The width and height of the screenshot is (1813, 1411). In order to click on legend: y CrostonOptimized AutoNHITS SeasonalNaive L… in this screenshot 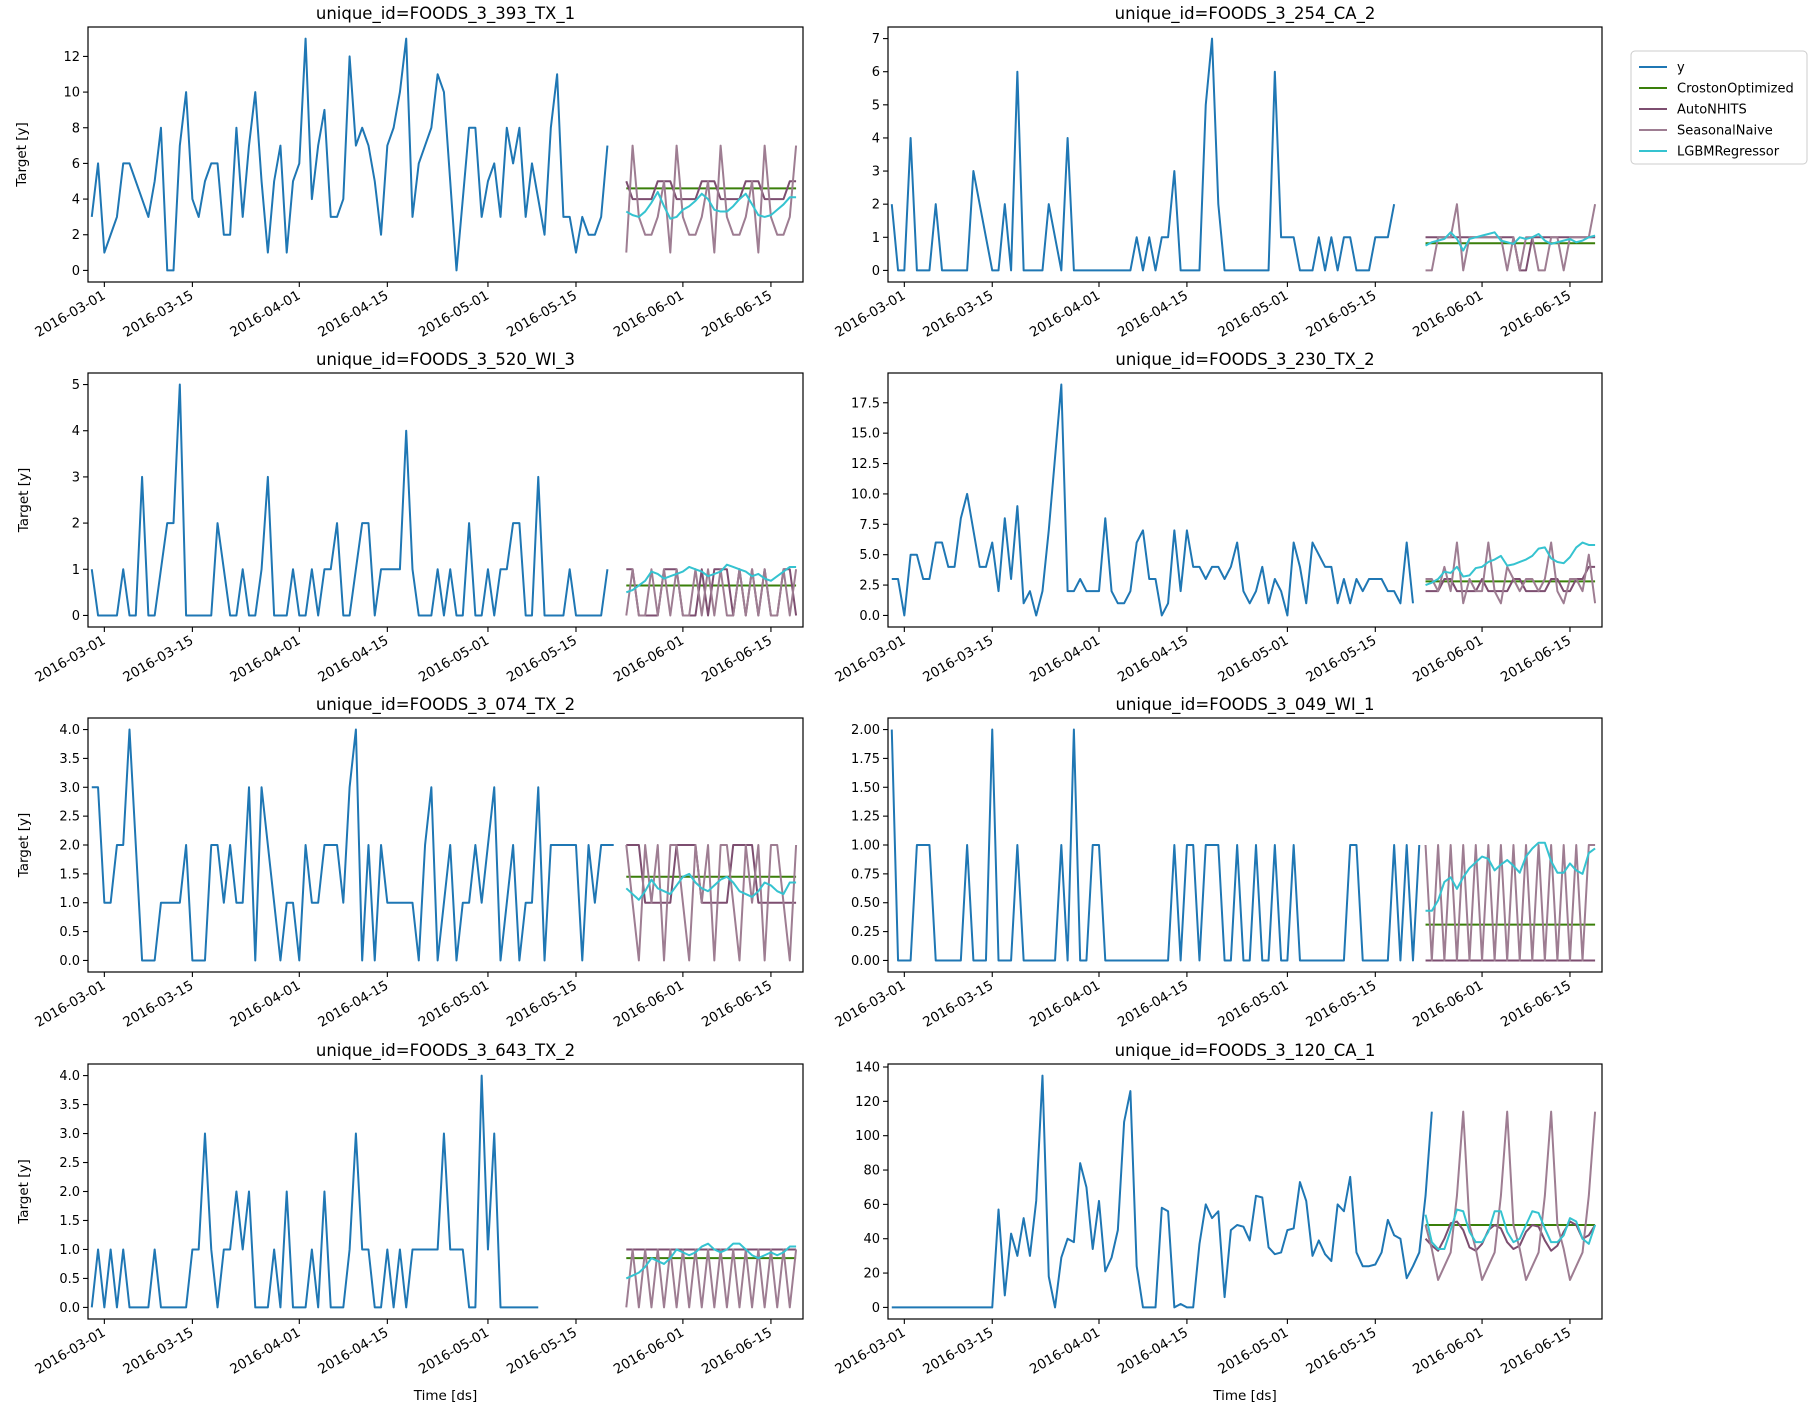, I will do `click(1719, 107)`.